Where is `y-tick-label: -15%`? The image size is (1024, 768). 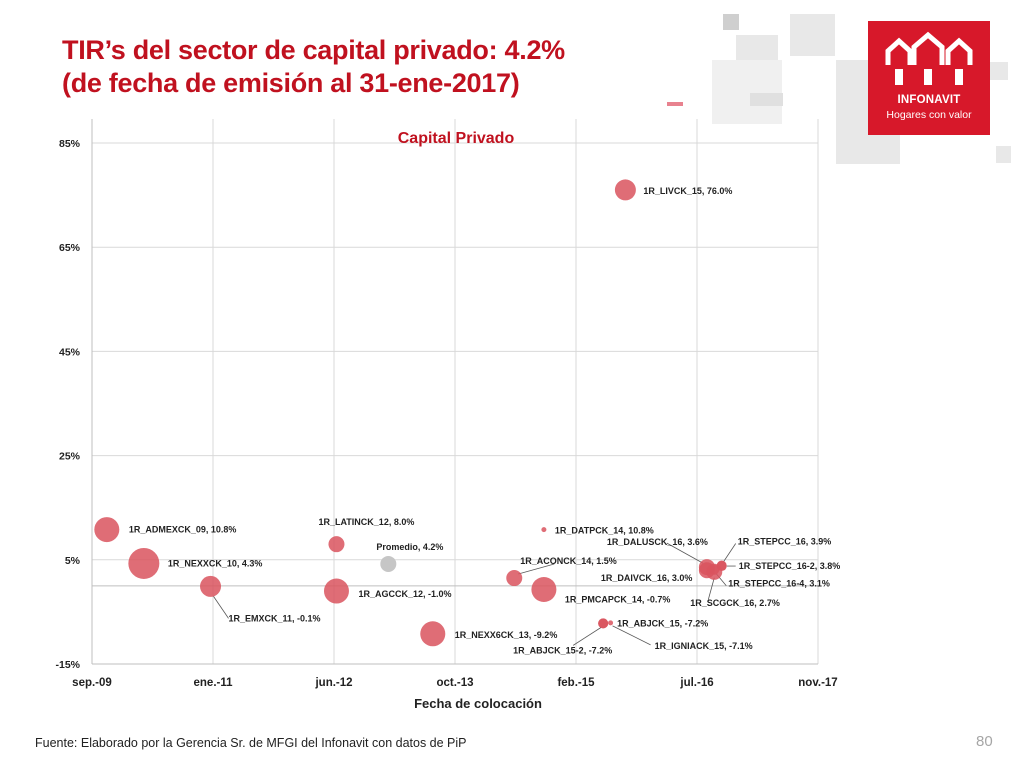
y-tick-label: -15% is located at coordinates (67, 665).